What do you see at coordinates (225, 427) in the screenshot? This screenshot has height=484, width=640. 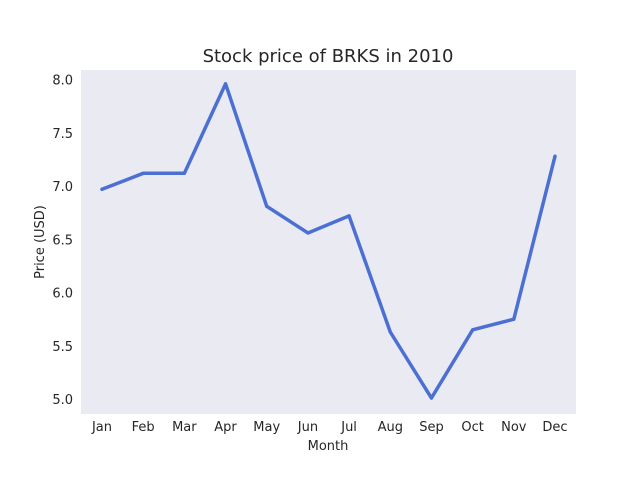 I see `x-tick-label: Apr` at bounding box center [225, 427].